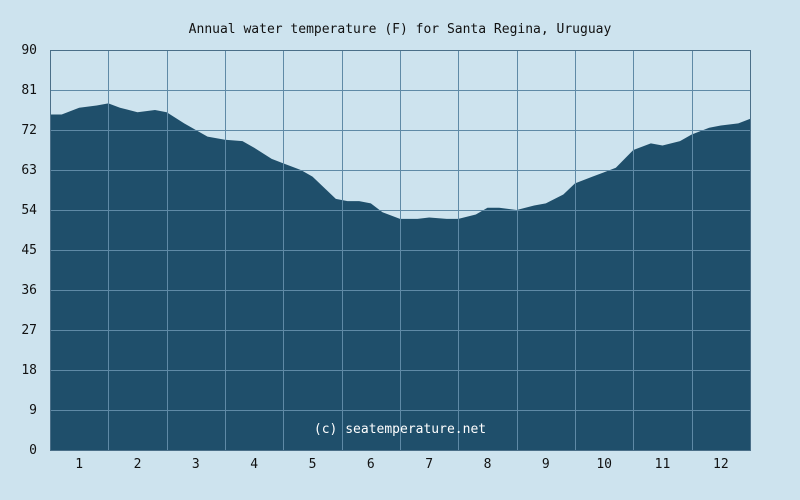 The image size is (800, 500). I want to click on x-tick-label: 12, so click(721, 464).